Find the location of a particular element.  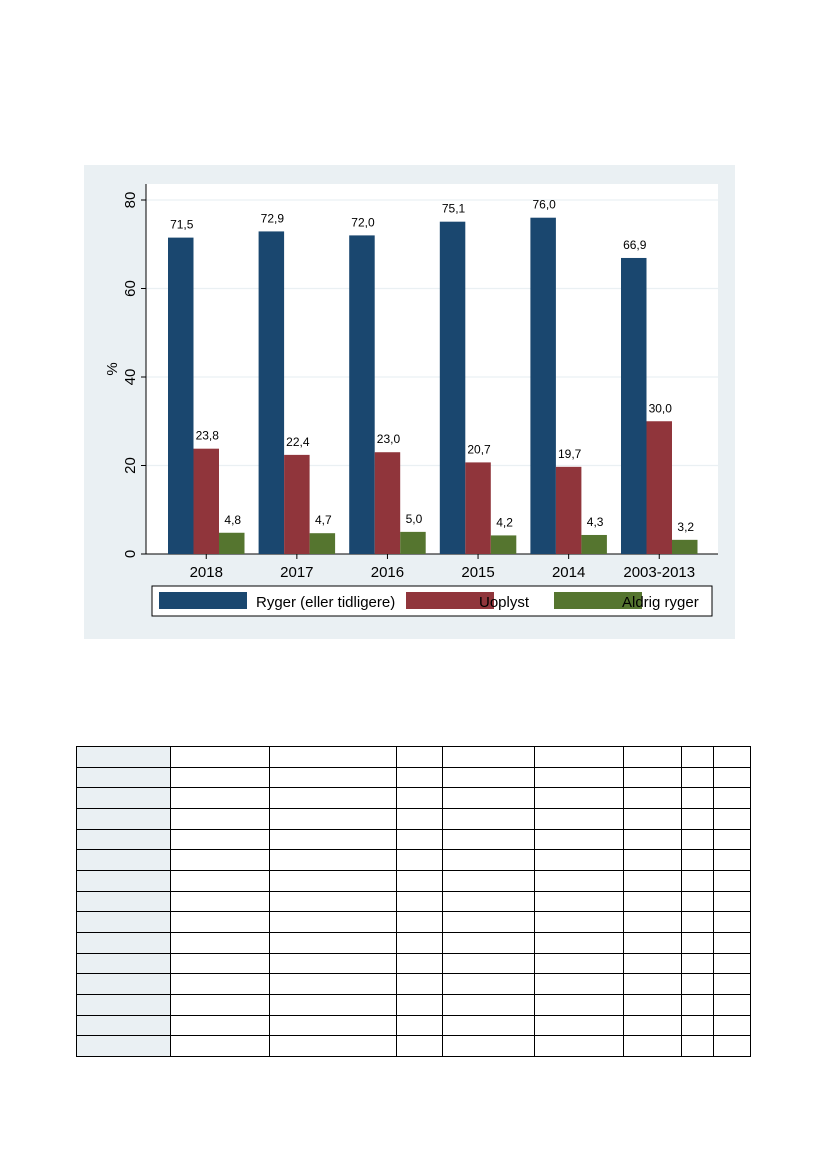

data-label-2014-Uoplyst: 19,7 is located at coordinates (570, 454).